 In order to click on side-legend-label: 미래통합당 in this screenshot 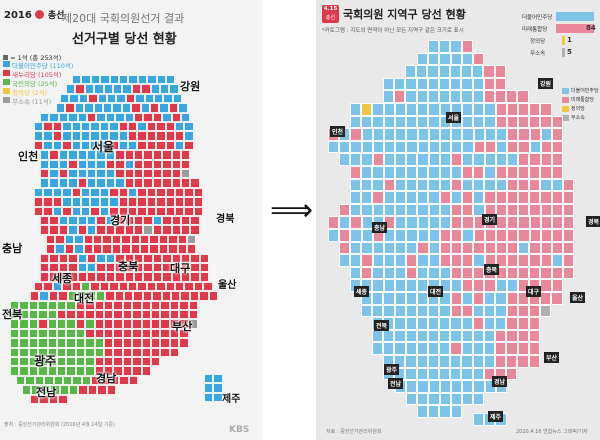, I will do `click(583, 100)`.